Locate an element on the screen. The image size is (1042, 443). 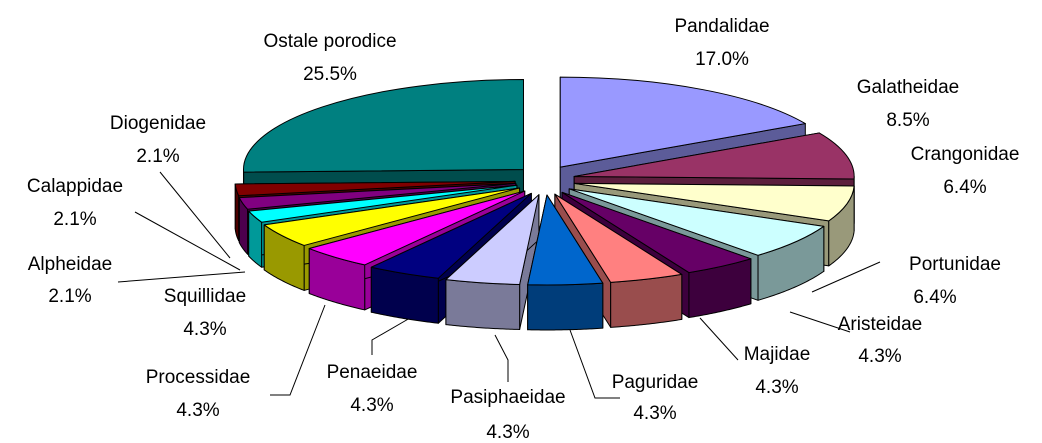
slice-value-label: 17.0% is located at coordinates (722, 59).